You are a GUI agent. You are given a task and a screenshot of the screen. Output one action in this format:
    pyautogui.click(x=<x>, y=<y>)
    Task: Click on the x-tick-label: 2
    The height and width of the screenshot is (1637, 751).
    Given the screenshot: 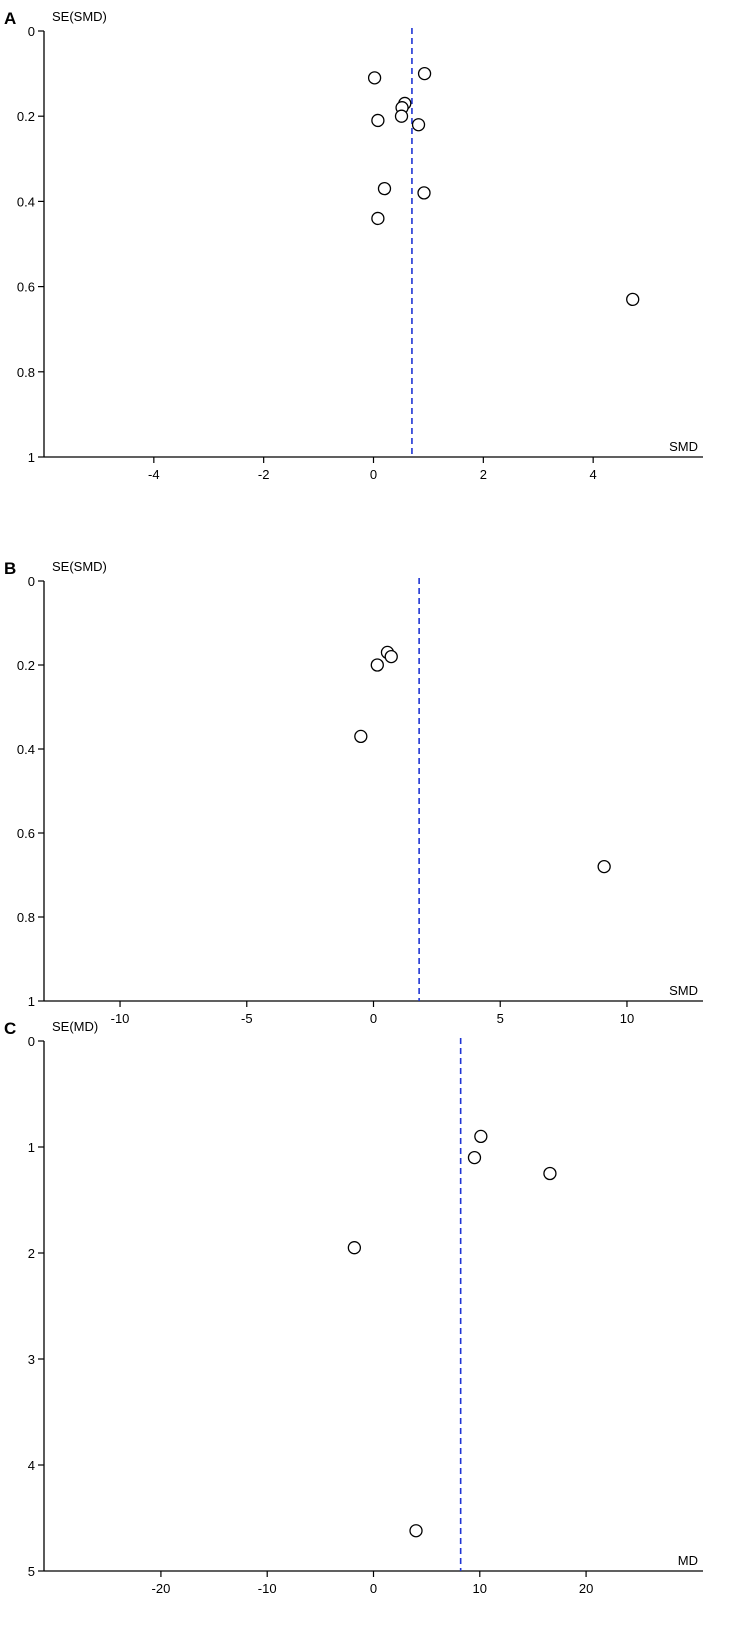 What is the action you would take?
    pyautogui.click(x=483, y=474)
    